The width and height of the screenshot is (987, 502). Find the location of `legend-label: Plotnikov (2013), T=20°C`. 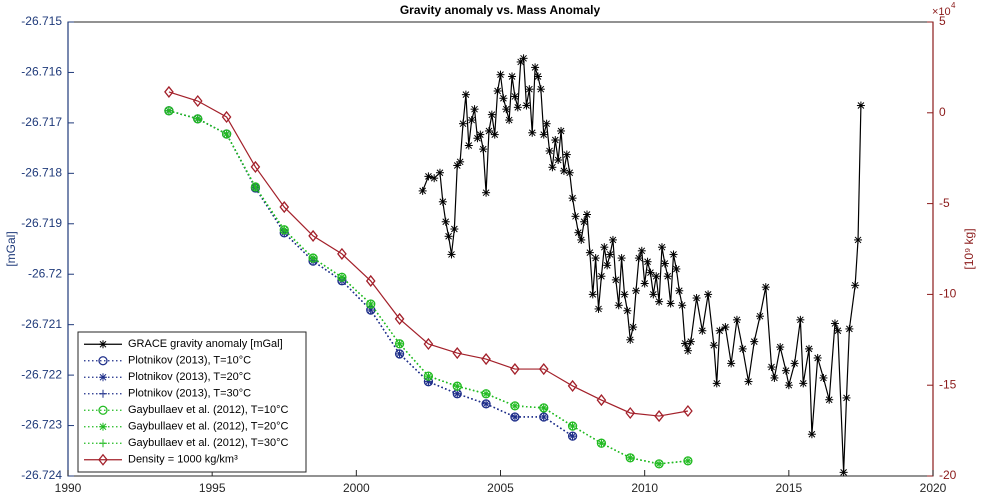

legend-label: Plotnikov (2013), T=20°C is located at coordinates (189, 377).